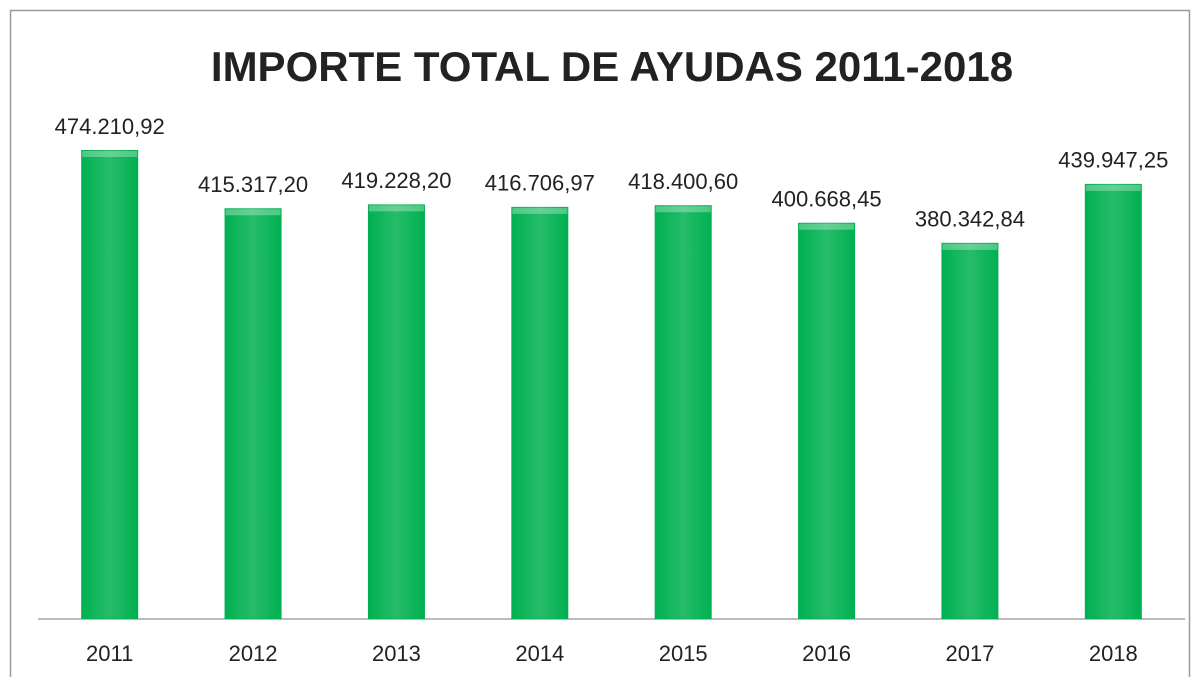  I want to click on value-label: 439.947,25, so click(1113, 160).